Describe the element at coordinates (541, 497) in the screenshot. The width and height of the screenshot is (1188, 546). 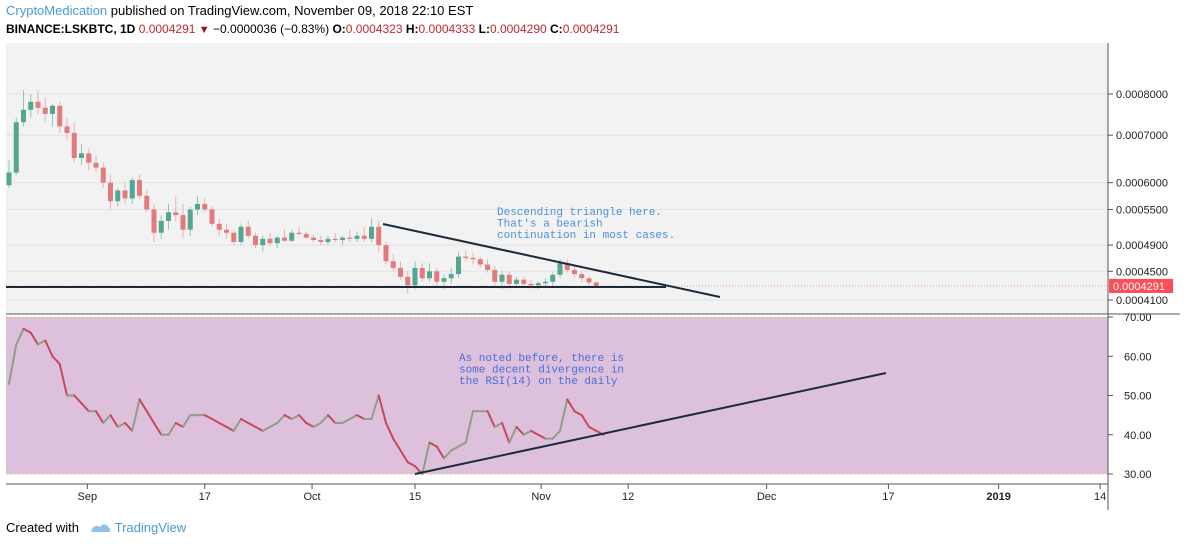
I see `x-axis-label: Nov` at that location.